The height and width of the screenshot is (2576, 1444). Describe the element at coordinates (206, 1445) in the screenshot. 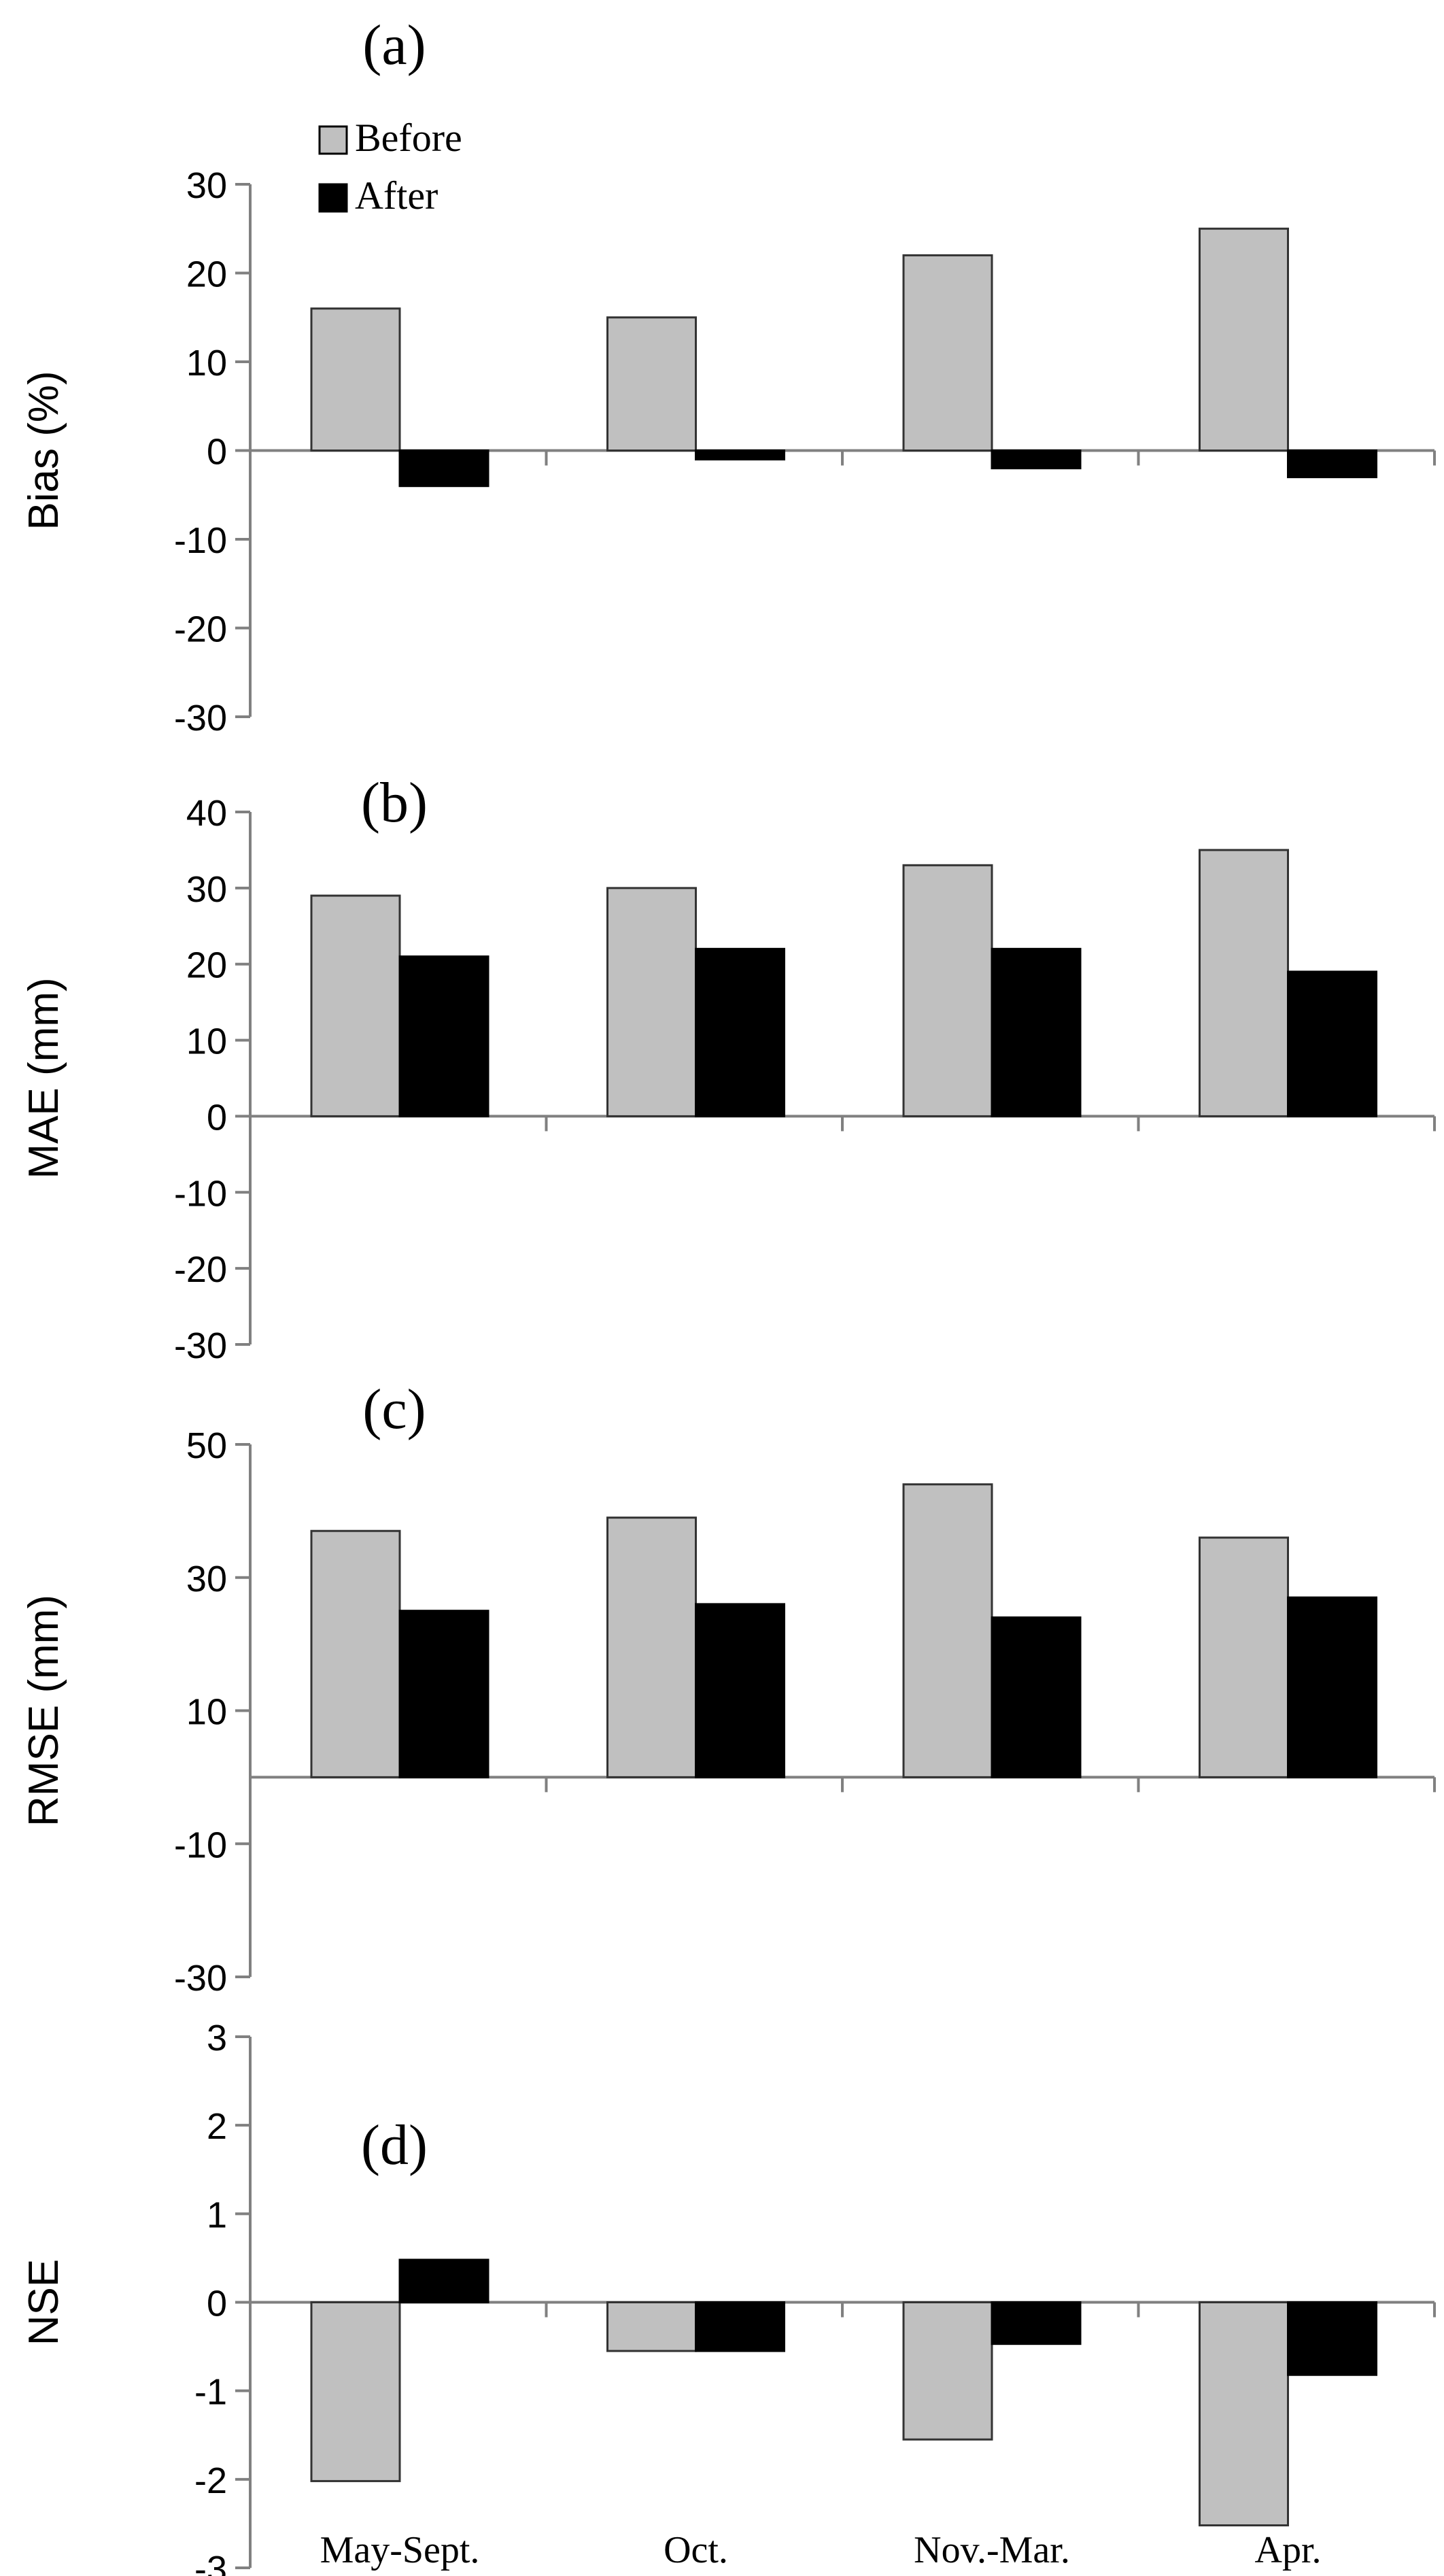

I see `y-tick-label: 50` at that location.